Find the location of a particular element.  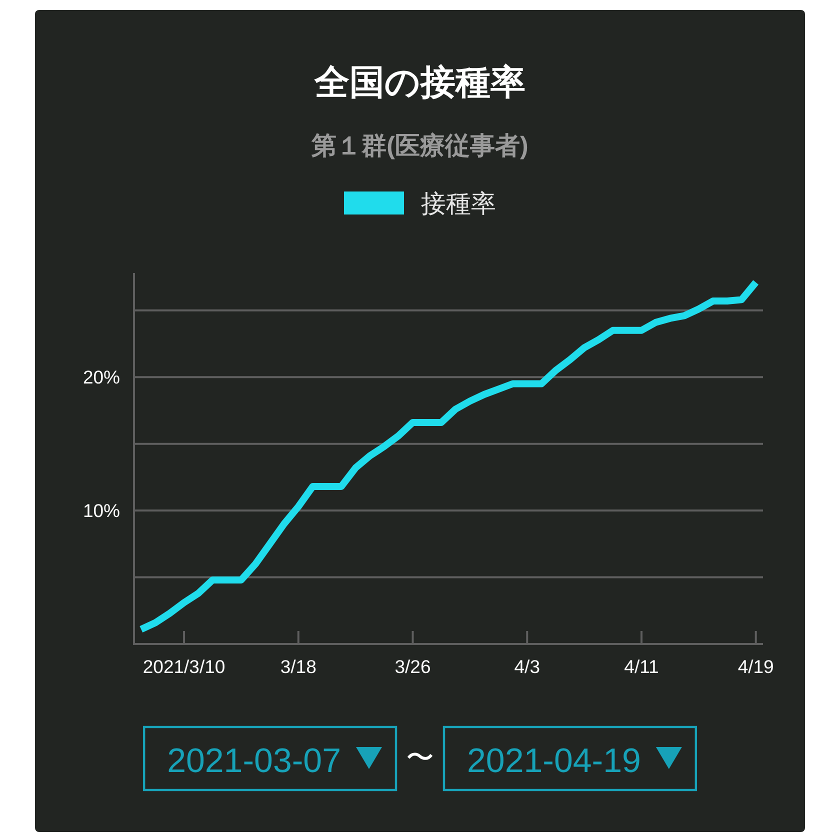

subtitle: 第１群(医療従事者) is located at coordinates (420, 146).